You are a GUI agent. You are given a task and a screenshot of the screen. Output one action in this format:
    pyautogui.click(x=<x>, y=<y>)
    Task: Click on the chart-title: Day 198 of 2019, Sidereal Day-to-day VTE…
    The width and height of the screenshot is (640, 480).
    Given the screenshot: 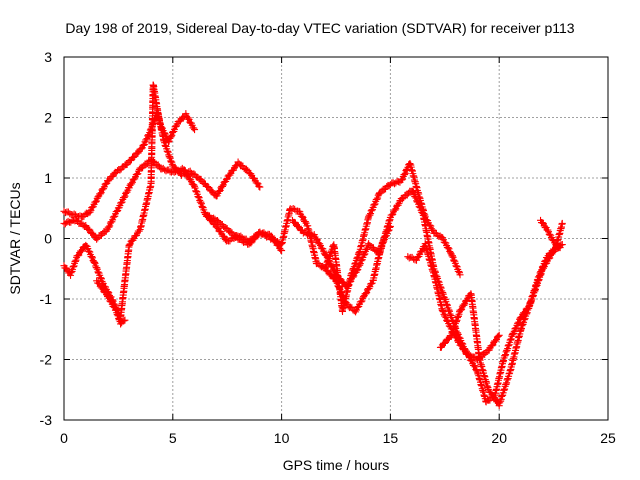 What is the action you would take?
    pyautogui.click(x=319, y=28)
    